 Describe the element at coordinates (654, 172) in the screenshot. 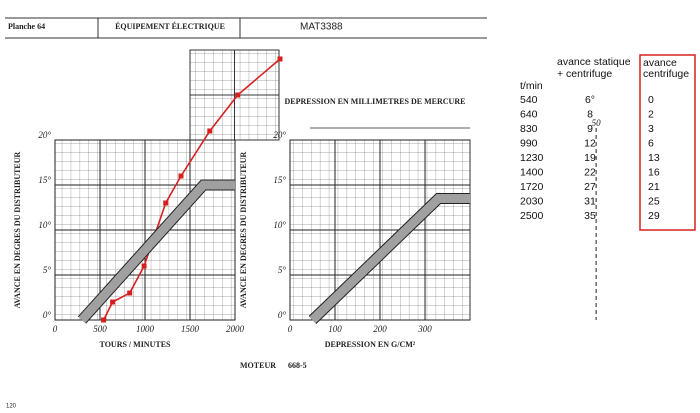

I see `table-cell: 16` at that location.